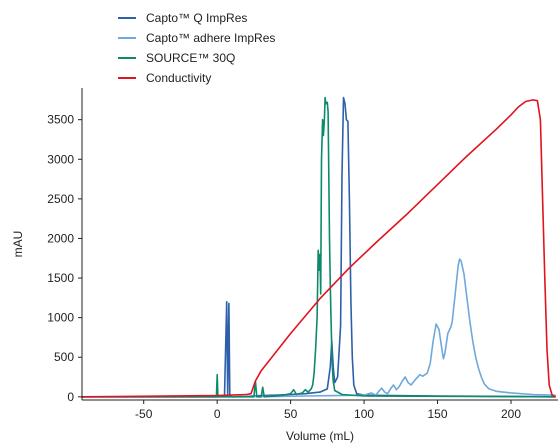  Describe the element at coordinates (64, 357) in the screenshot. I see `y-tick-label: 500` at that location.